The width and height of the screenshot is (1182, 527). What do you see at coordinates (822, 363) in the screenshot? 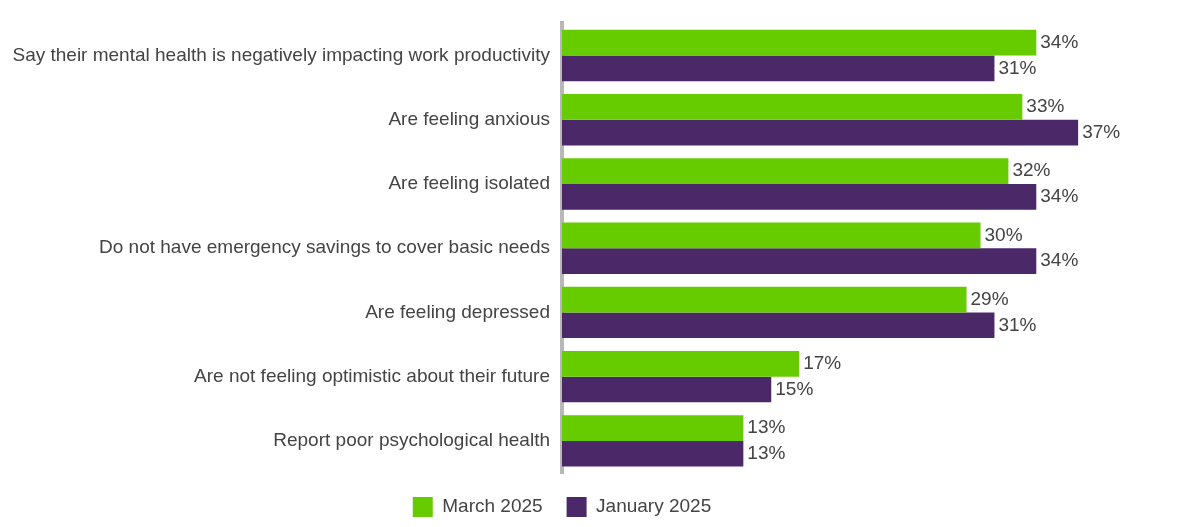
I see `data-label: 17%` at bounding box center [822, 363].